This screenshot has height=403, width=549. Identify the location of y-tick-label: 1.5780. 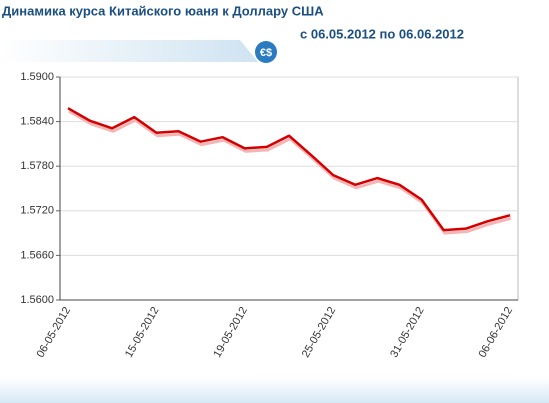
(37, 166).